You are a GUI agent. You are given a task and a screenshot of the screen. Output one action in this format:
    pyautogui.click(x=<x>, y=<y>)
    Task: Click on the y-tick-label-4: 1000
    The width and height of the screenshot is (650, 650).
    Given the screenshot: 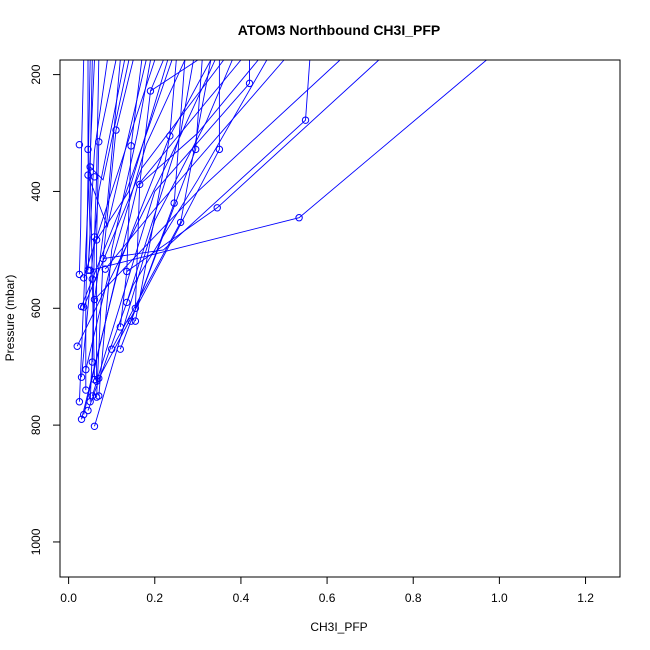 What is the action you would take?
    pyautogui.click(x=36, y=541)
    